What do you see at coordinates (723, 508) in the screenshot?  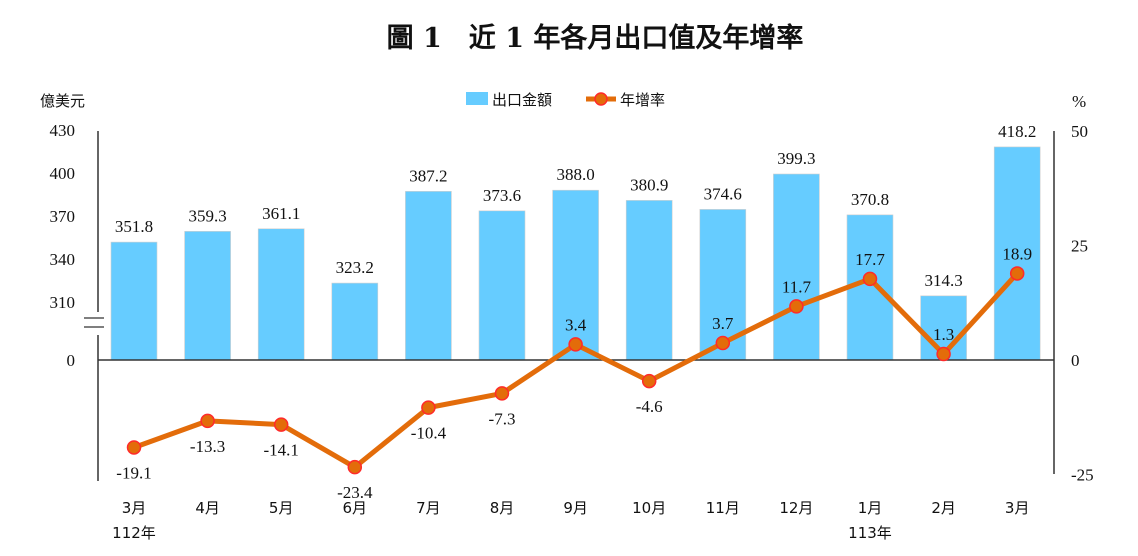 I see `x-tick-label: 11月` at bounding box center [723, 508].